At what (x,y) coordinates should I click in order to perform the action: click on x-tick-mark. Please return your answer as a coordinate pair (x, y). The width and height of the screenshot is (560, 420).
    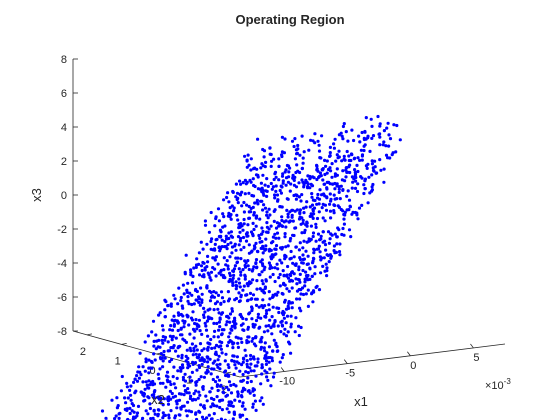
    Looking at the image, I should click on (472, 346).